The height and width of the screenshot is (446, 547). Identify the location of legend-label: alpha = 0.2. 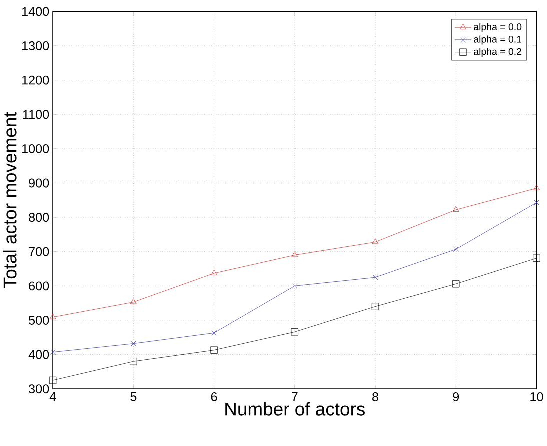
(498, 53).